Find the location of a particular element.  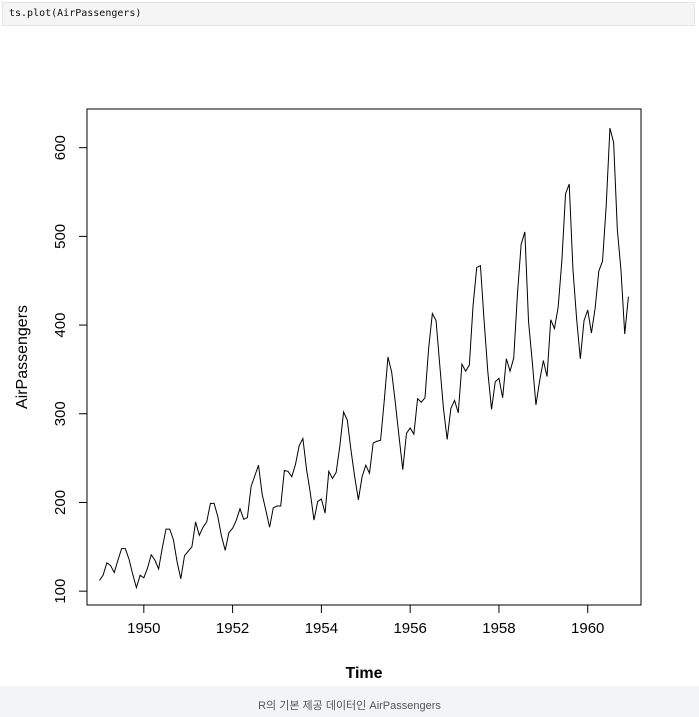

code-text: ts.plot(AirPassengers) is located at coordinates (75, 13).